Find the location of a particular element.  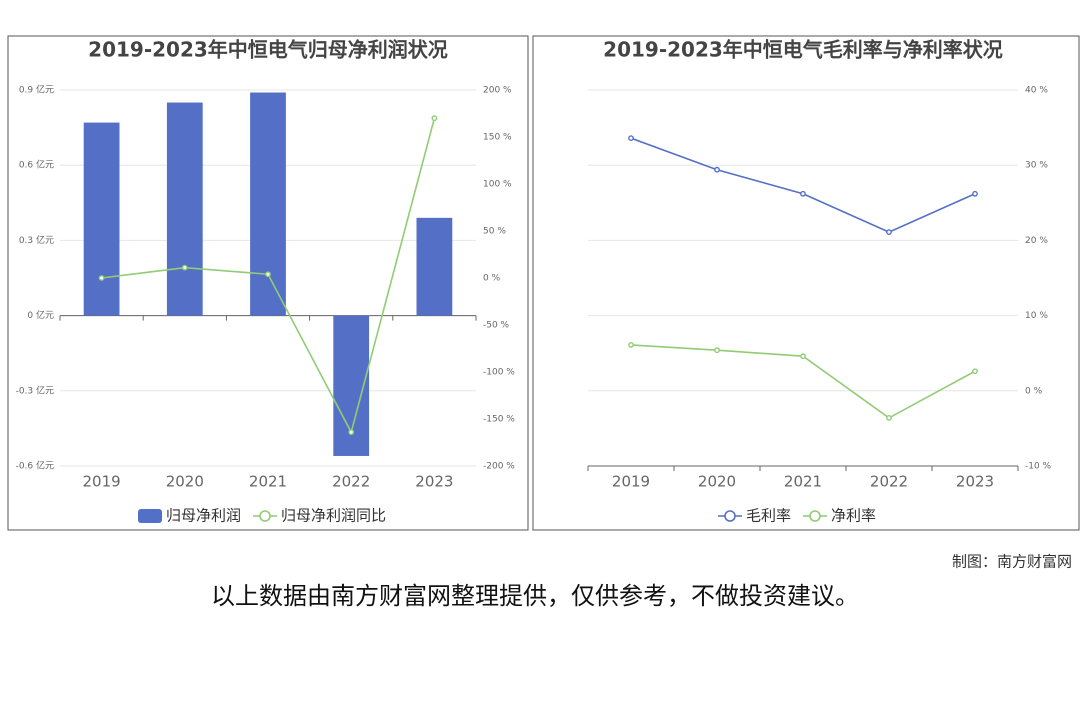

y2-tick-label: 50 % is located at coordinates (494, 232).